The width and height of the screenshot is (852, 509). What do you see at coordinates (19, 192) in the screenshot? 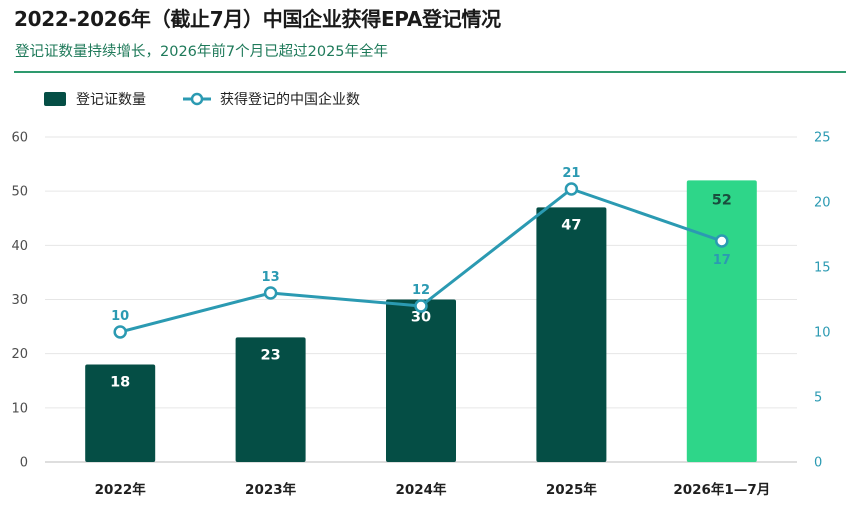
I see `y-left-tick-label: 50` at bounding box center [19, 192].